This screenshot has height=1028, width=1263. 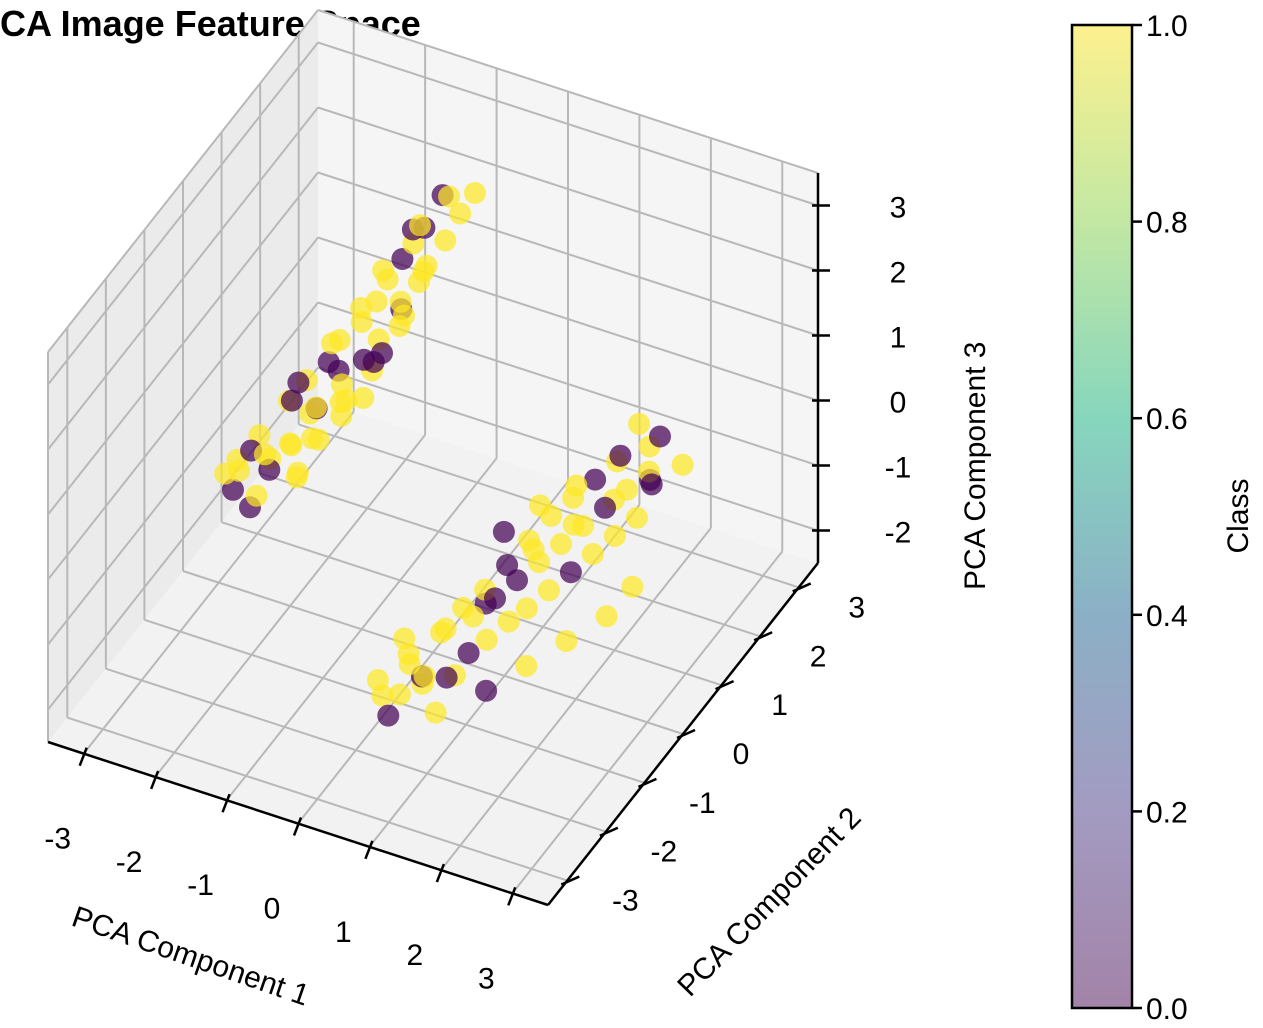 I want to click on y-tick-label: -3, so click(x=625, y=901).